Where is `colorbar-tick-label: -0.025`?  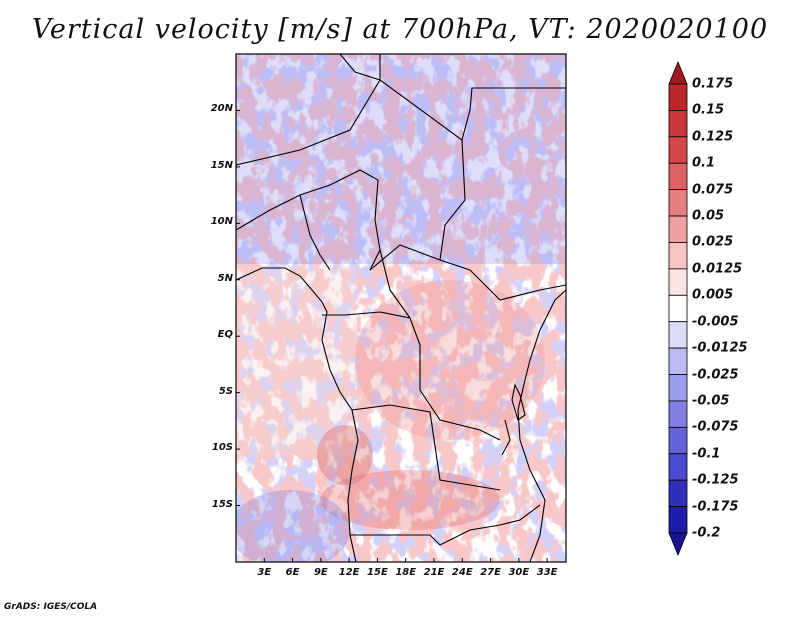
colorbar-tick-label: -0.025 is located at coordinates (715, 375).